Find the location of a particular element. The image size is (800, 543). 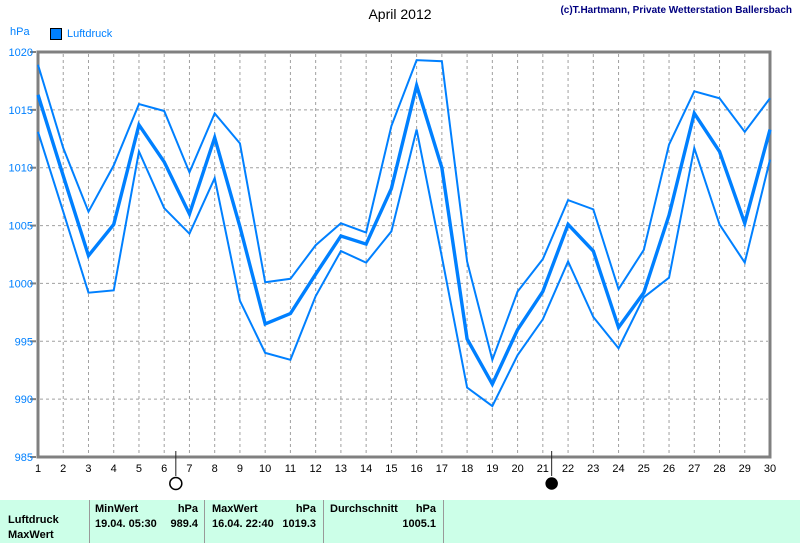

avg-unit: hPa is located at coordinates (425, 508).